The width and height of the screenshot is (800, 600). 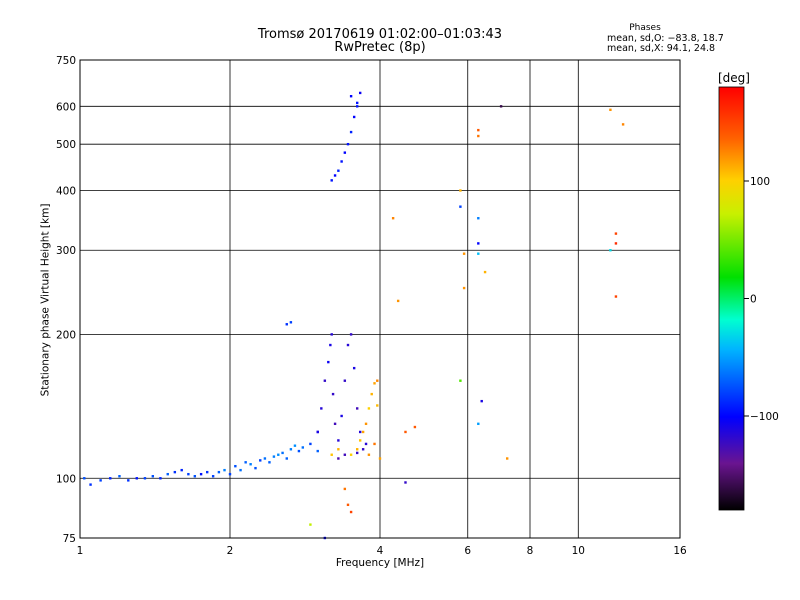 I want to click on y-axis-label: Stationary phase Virtual Height [km], so click(x=45, y=300).